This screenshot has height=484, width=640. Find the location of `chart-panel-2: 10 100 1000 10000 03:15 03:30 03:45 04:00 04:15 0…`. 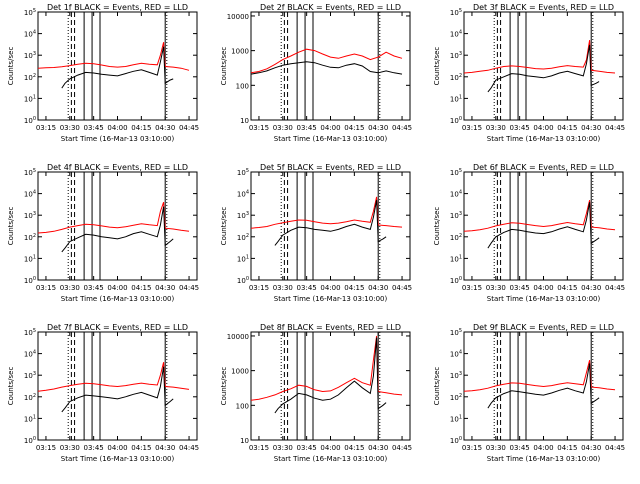

chart-panel-2: 10 100 1000 10000 03:15 03:30 03:45 04:00 04:15 0… is located at coordinates (316, 73).